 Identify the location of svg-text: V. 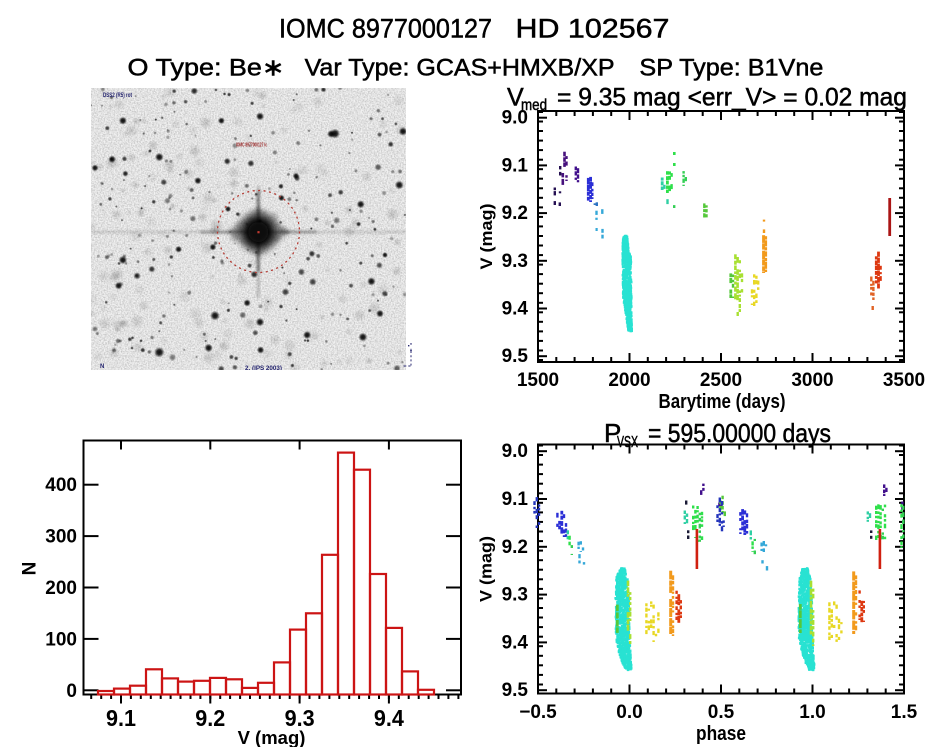
(515, 98).